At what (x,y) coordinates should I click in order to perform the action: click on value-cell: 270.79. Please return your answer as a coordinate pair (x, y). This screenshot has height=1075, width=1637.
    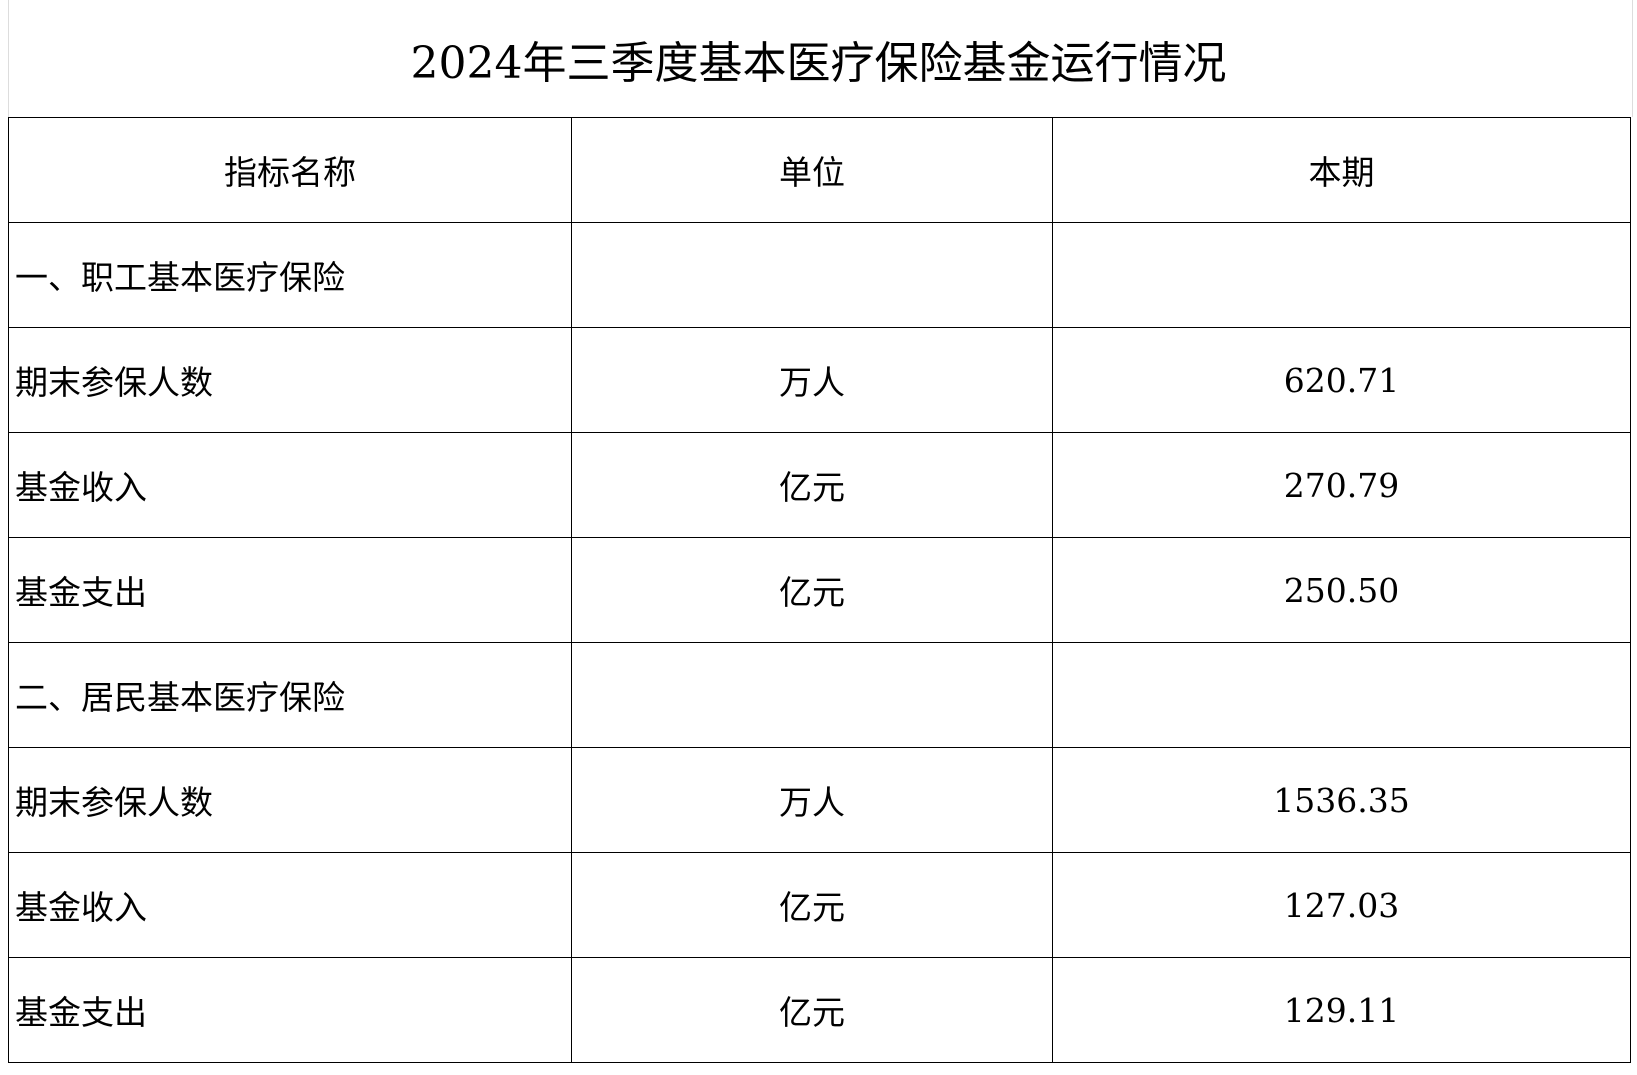
    Looking at the image, I should click on (1341, 485).